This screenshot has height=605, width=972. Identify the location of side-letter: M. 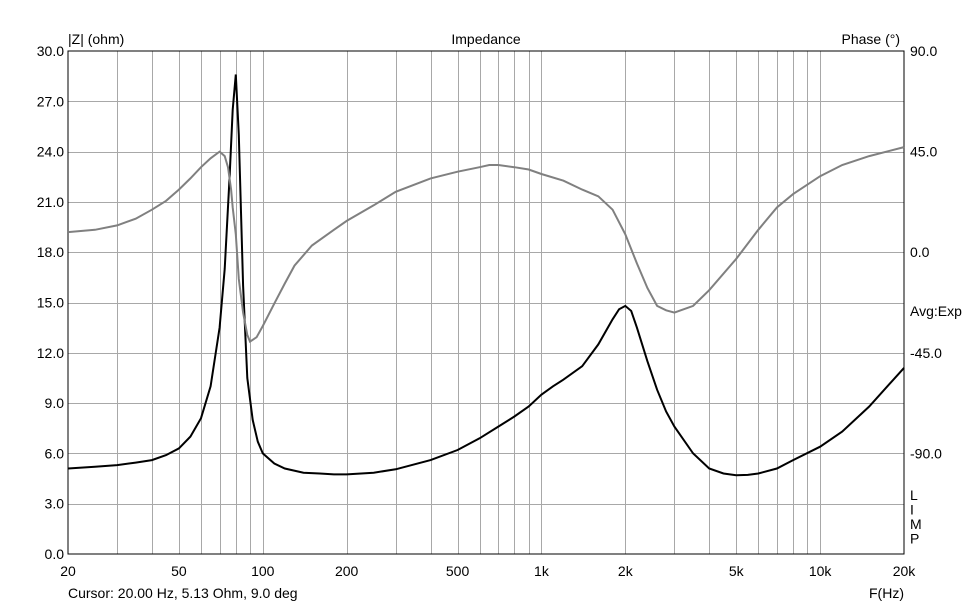
(916, 524).